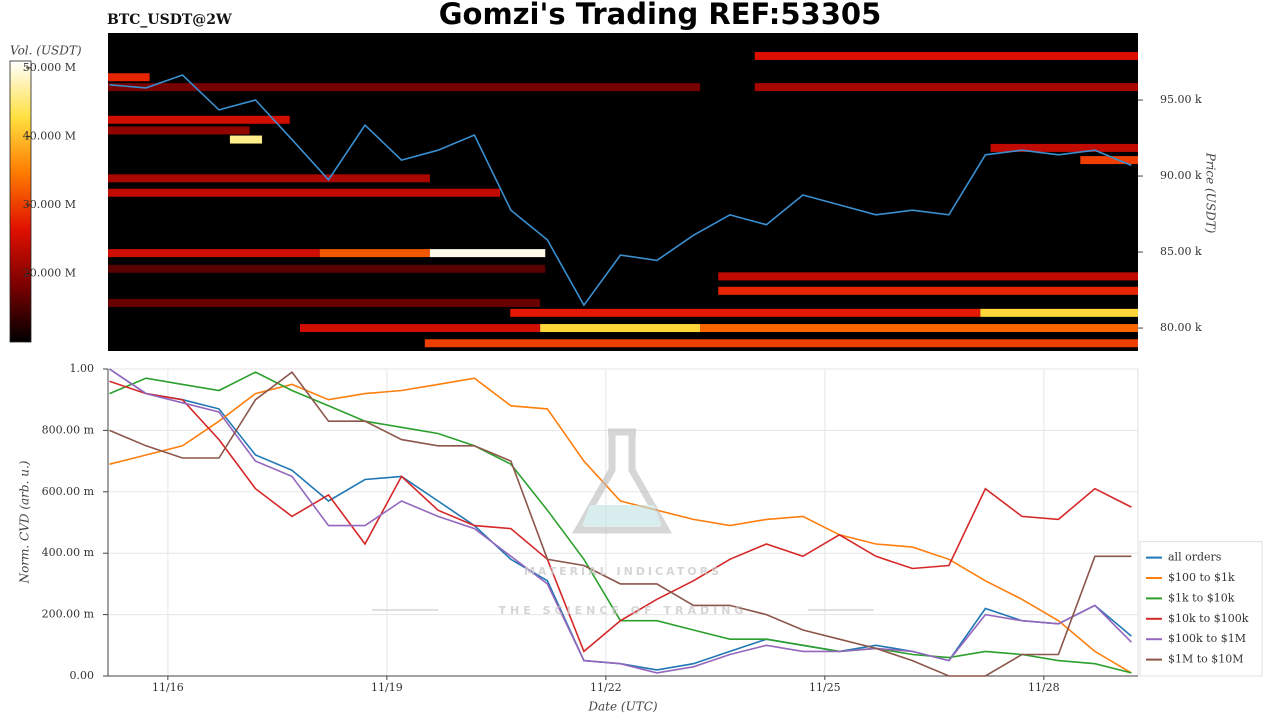 The image size is (1280, 720). I want to click on x-axis-label: Date (UTC), so click(622, 707).